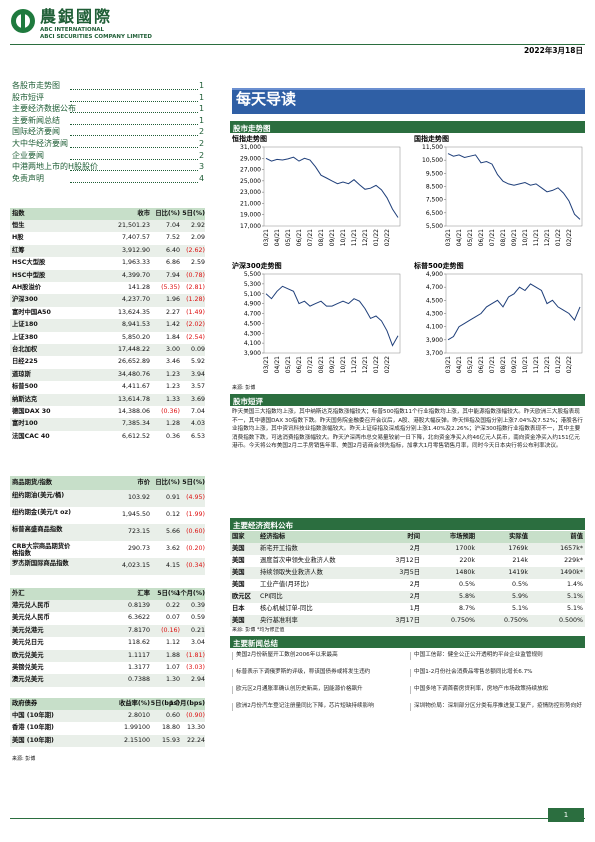  Describe the element at coordinates (252, 284) in the screenshot. I see `y-tick-label: 5,300` at that location.